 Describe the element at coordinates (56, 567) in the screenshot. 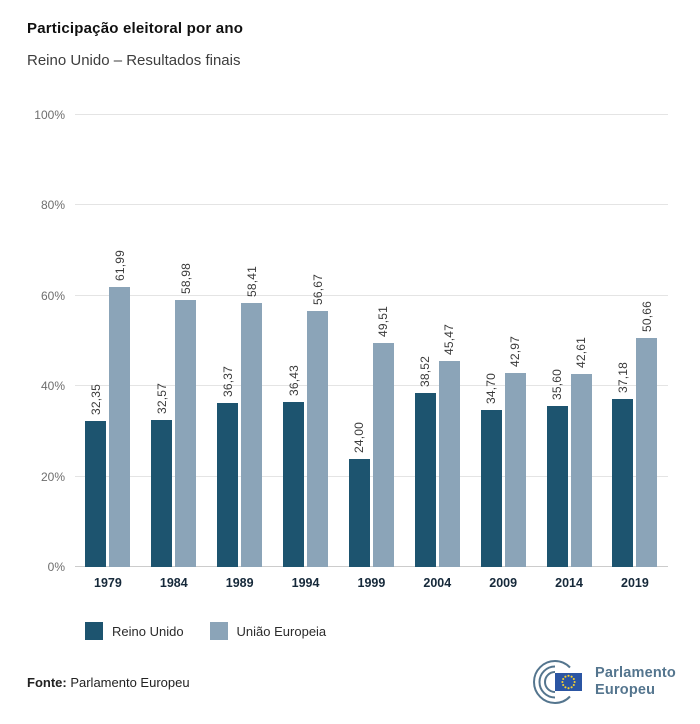

I see `y-tick-label-0: 0%` at that location.